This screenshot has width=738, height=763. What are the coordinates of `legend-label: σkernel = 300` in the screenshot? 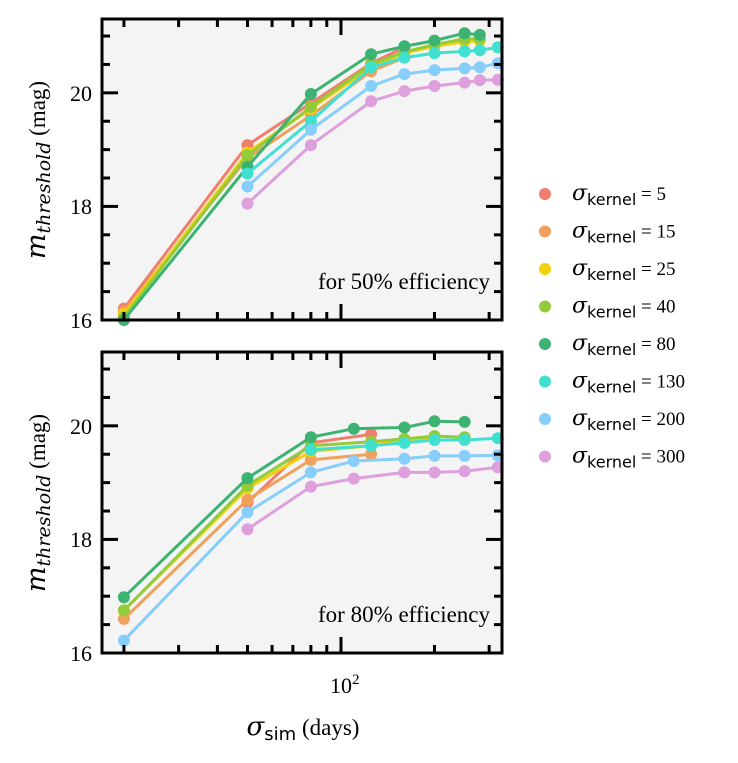 It's located at (628, 458).